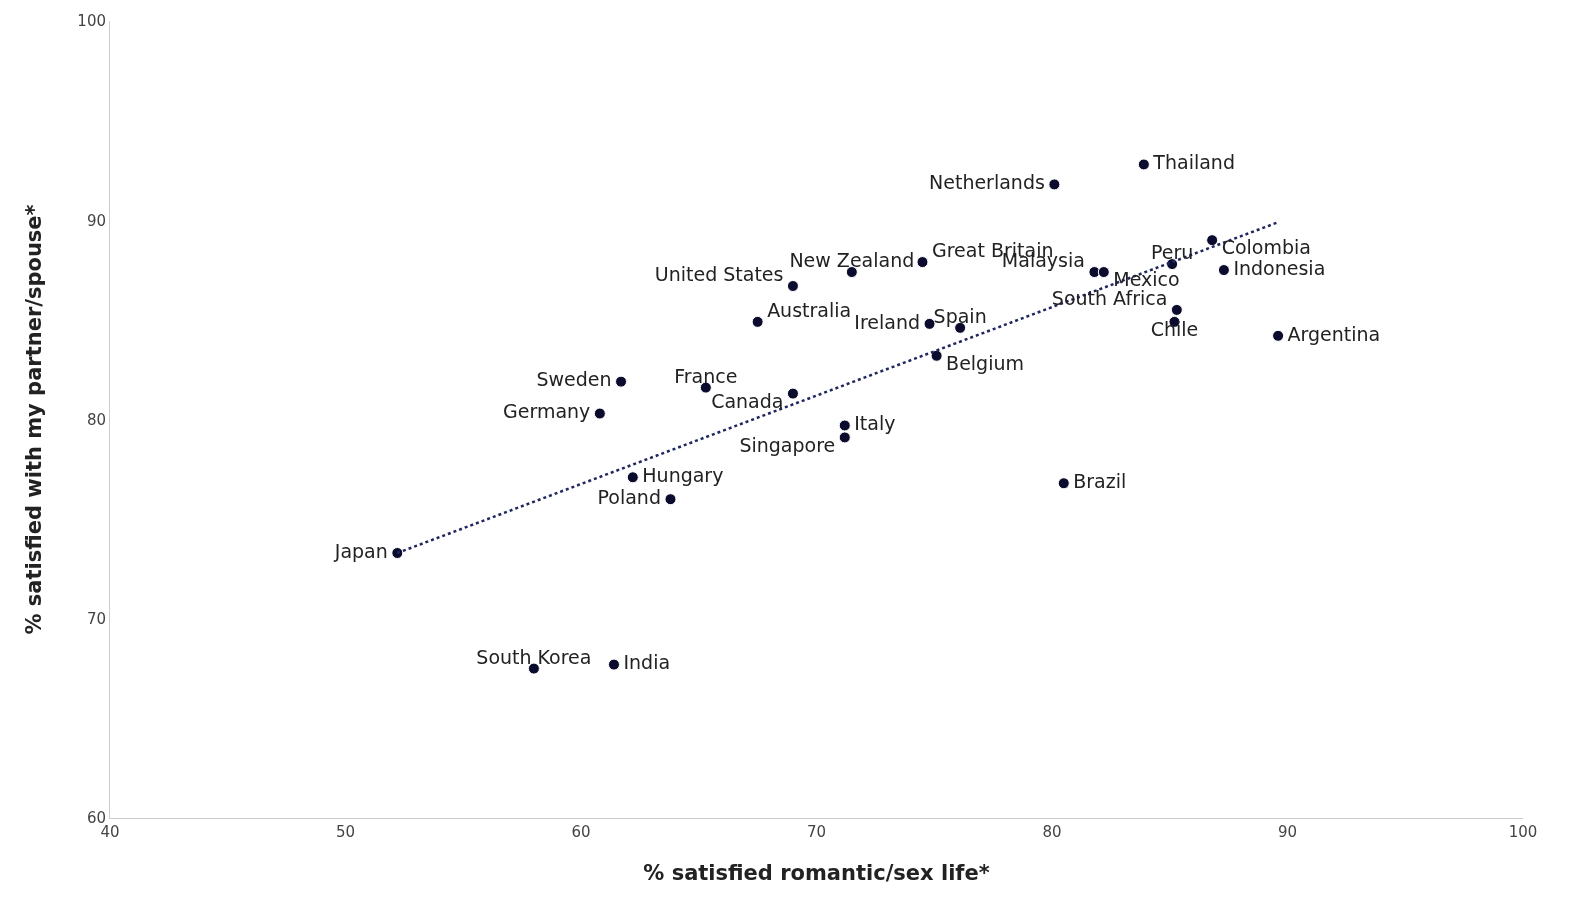 This screenshot has height=913, width=1593. What do you see at coordinates (646, 662) in the screenshot?
I see `annotation: India` at bounding box center [646, 662].